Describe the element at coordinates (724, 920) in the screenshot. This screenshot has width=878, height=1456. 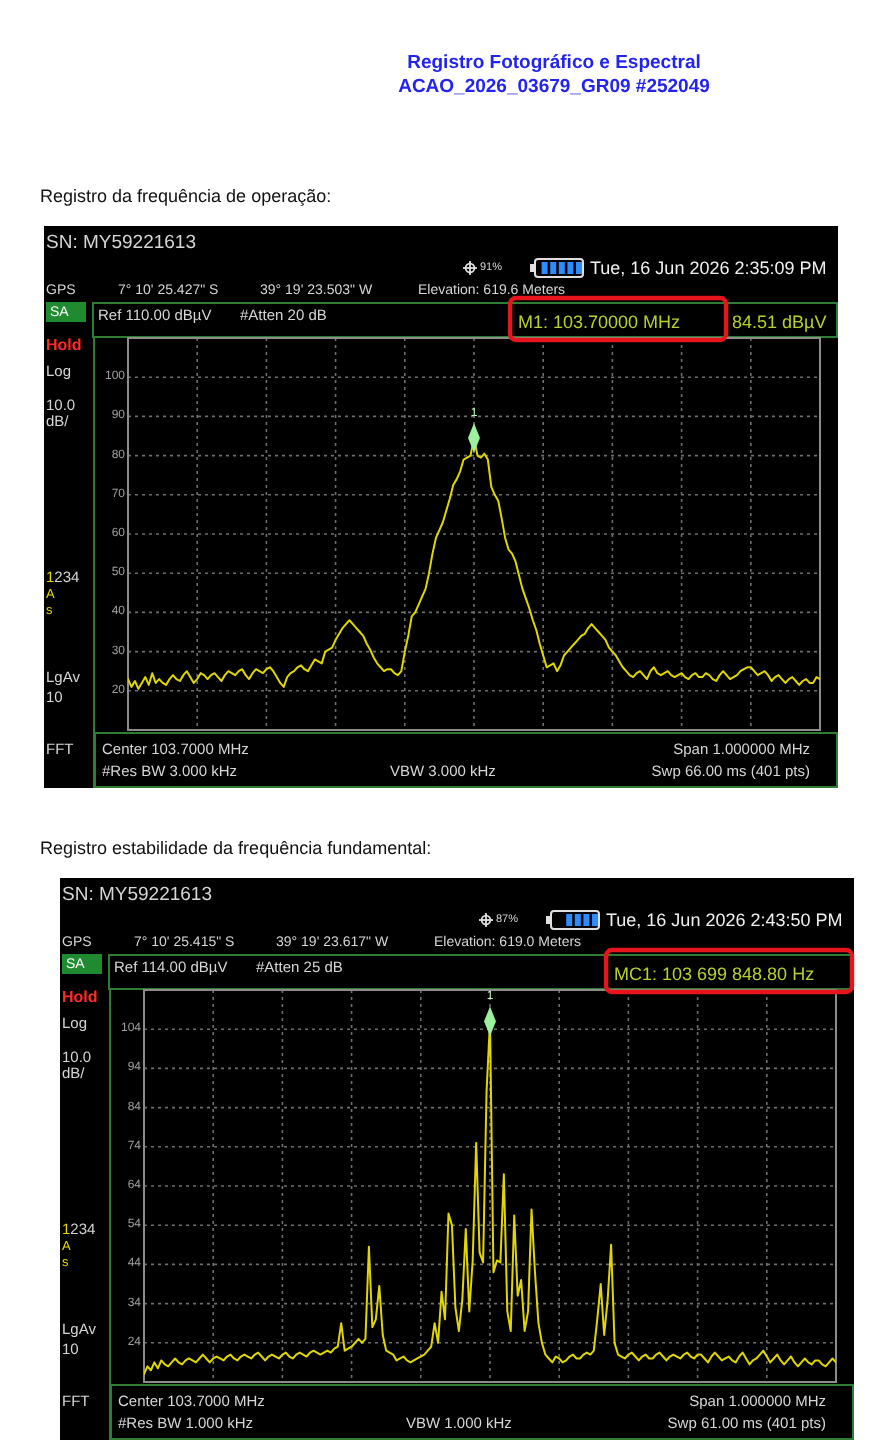
I see `text: Tue, 16 Jun 2026 2:43:50 PM` at that location.